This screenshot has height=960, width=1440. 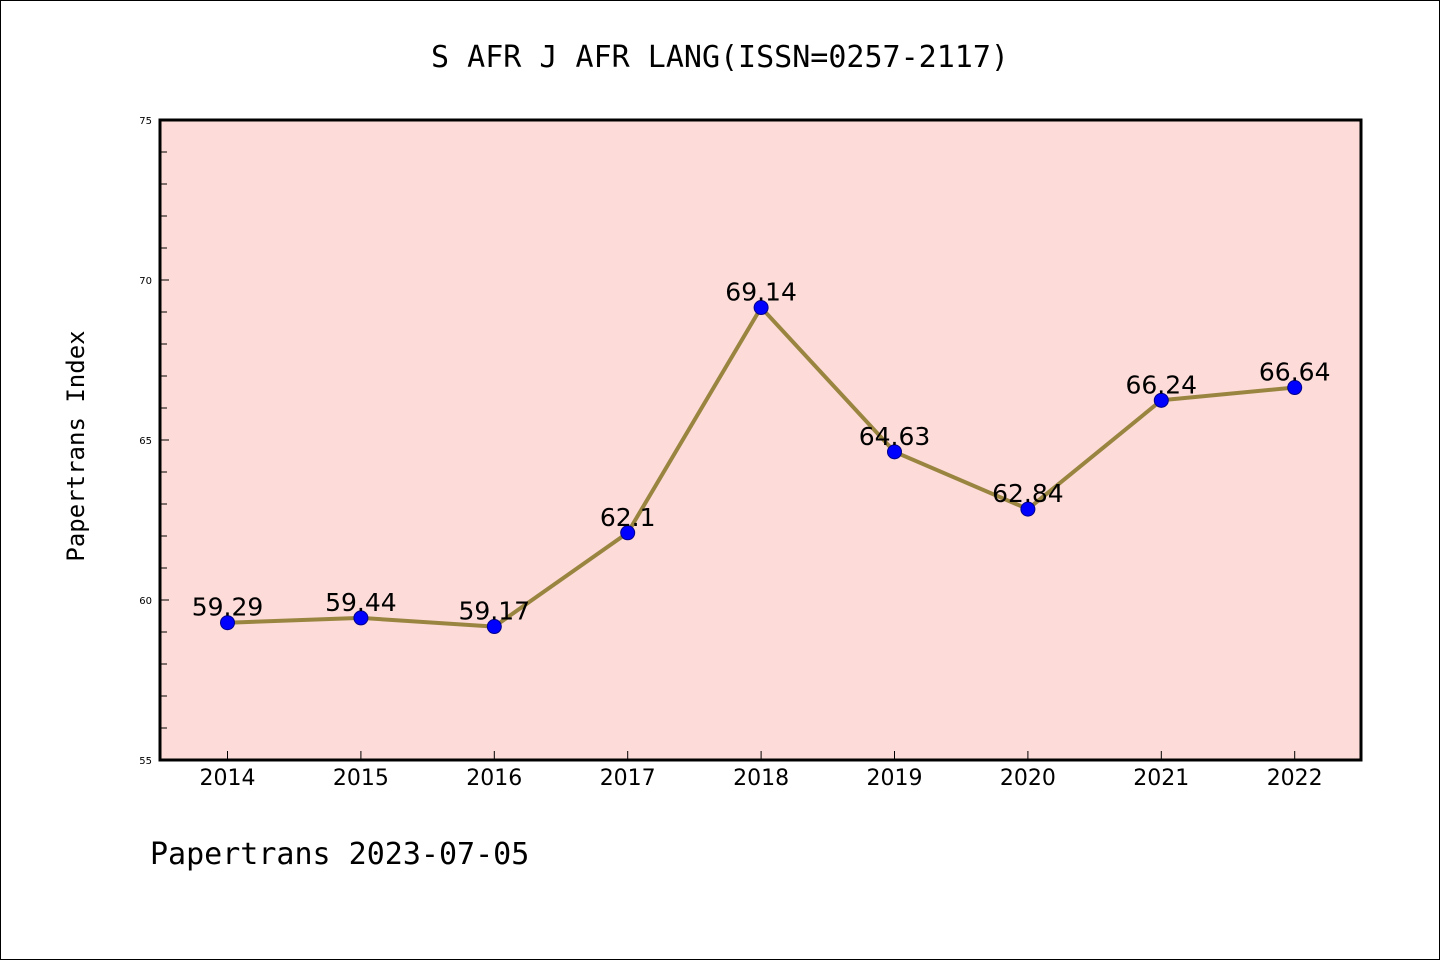 What do you see at coordinates (628, 517) in the screenshot?
I see `data-point-label: 62.1` at bounding box center [628, 517].